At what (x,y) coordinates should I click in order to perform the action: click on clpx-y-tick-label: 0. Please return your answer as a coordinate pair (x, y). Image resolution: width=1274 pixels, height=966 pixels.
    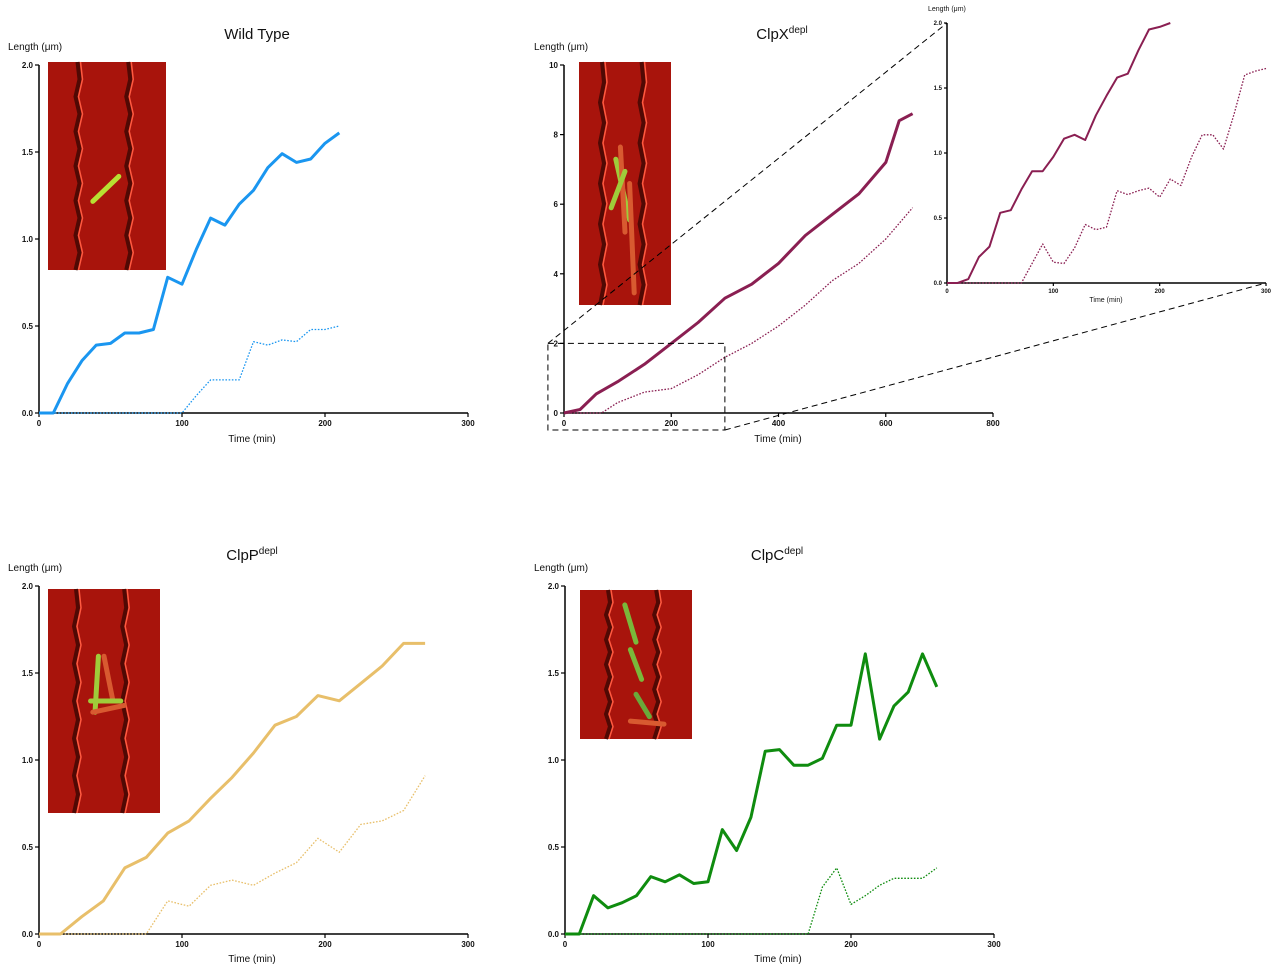
    Looking at the image, I should click on (556, 413).